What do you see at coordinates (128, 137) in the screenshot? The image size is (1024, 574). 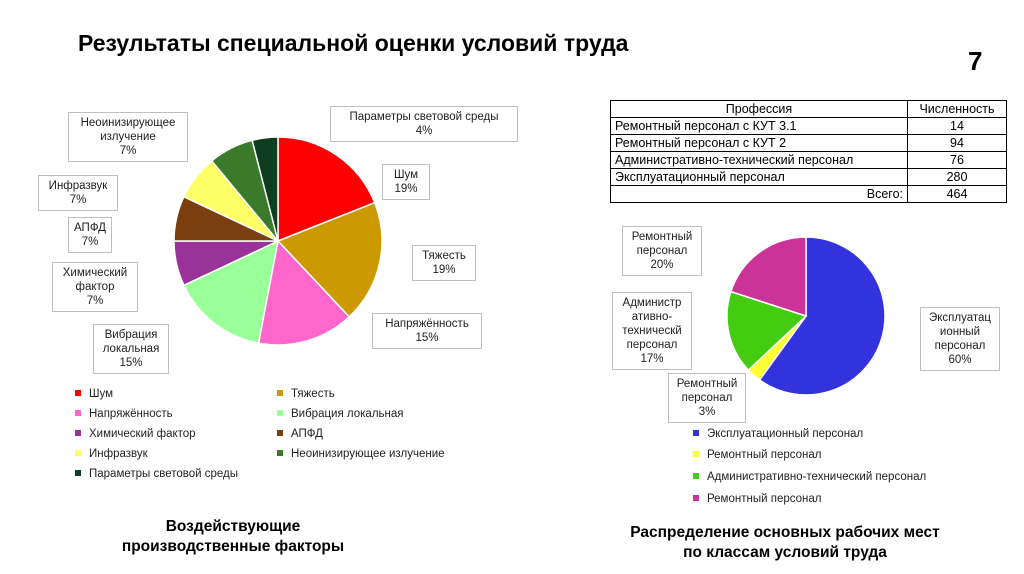 I see `callout-non-ionizing: Неоинизирующее излучение 7%` at bounding box center [128, 137].